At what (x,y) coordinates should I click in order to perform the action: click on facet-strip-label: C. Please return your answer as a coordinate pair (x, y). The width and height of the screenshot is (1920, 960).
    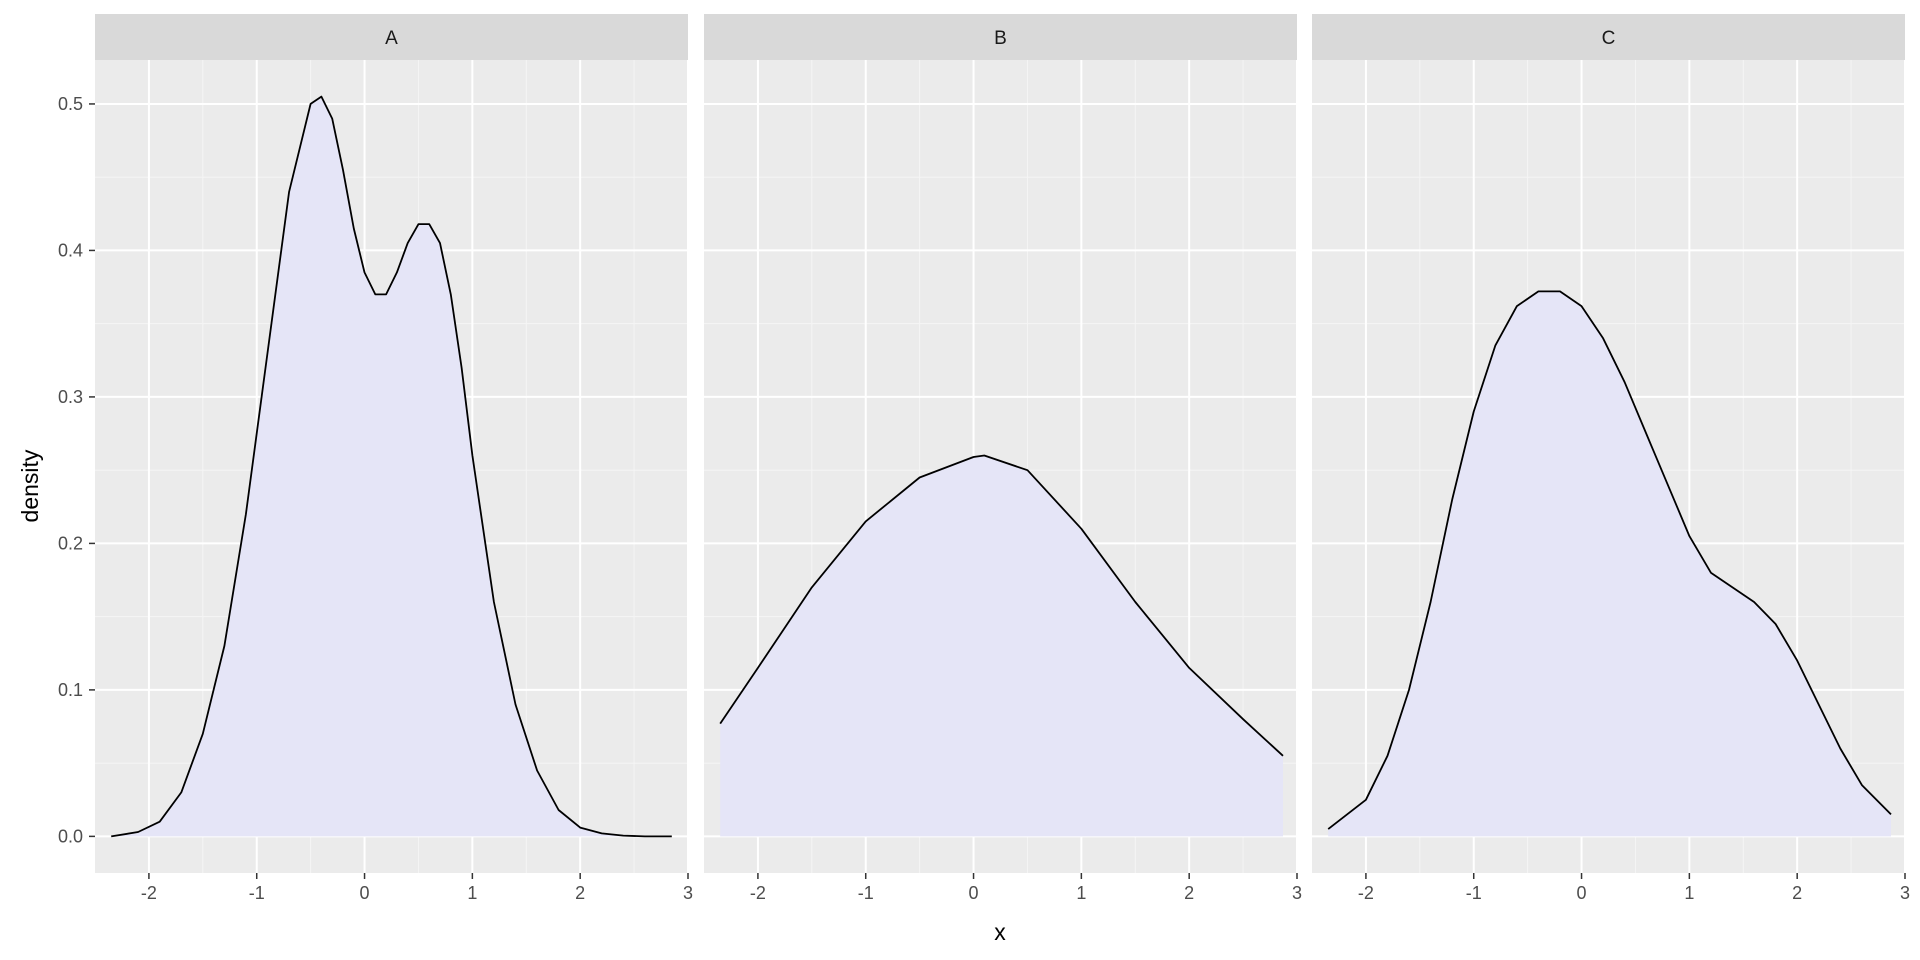
    Looking at the image, I should click on (1609, 38).